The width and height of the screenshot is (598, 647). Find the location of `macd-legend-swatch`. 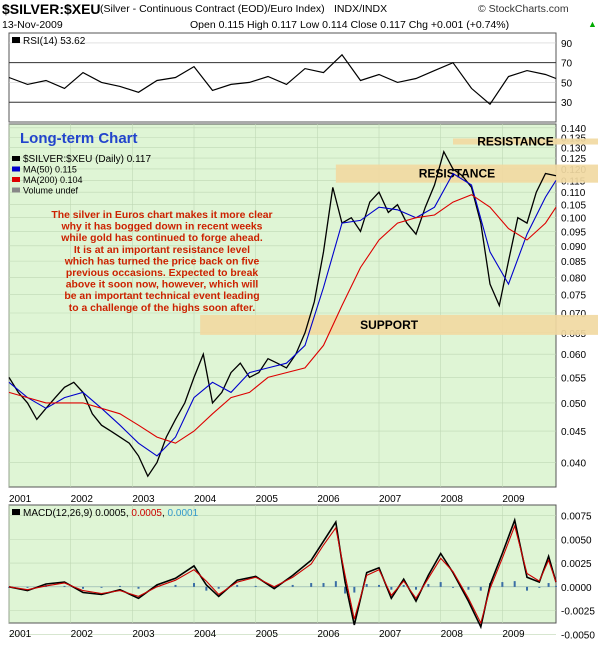

macd-legend-swatch is located at coordinates (16, 512).